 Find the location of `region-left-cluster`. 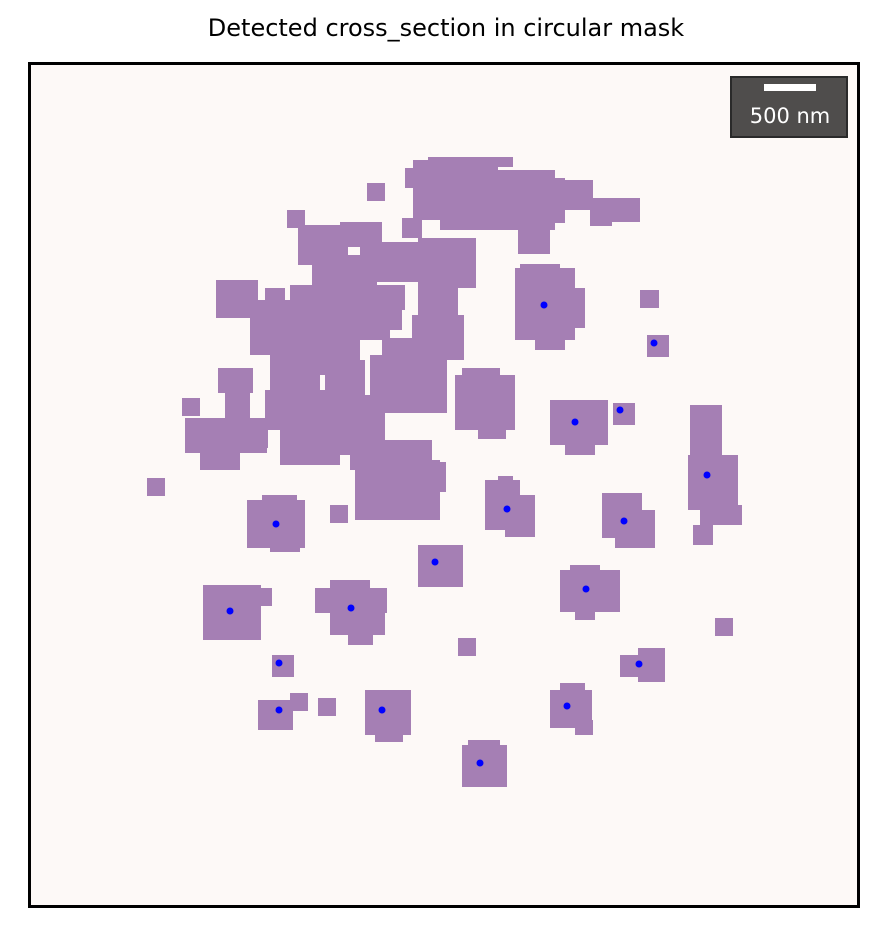

region-left-cluster is located at coordinates (329, 371).